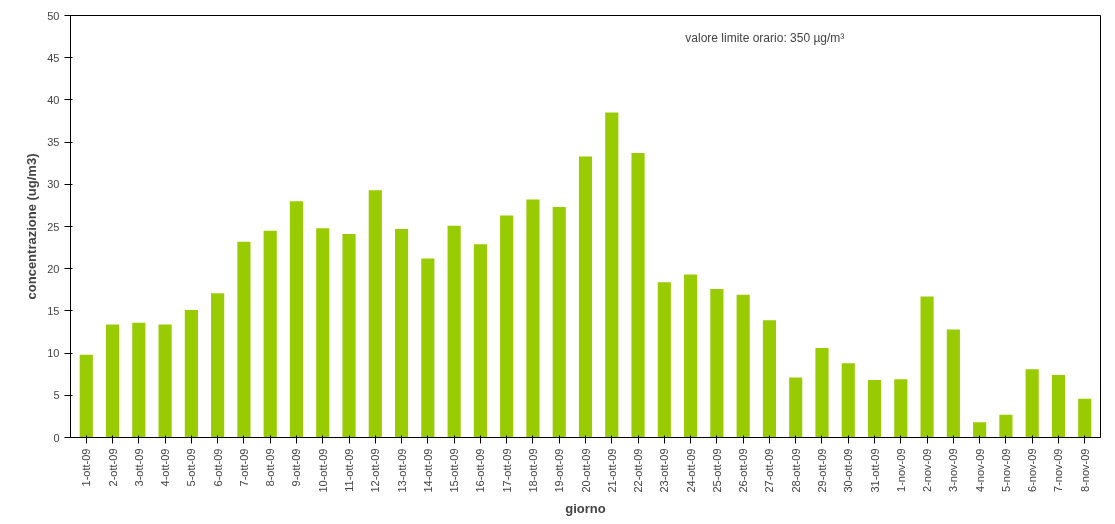 This screenshot has height=524, width=1115. What do you see at coordinates (53, 226) in the screenshot?
I see `y-tick-label: 25` at bounding box center [53, 226].